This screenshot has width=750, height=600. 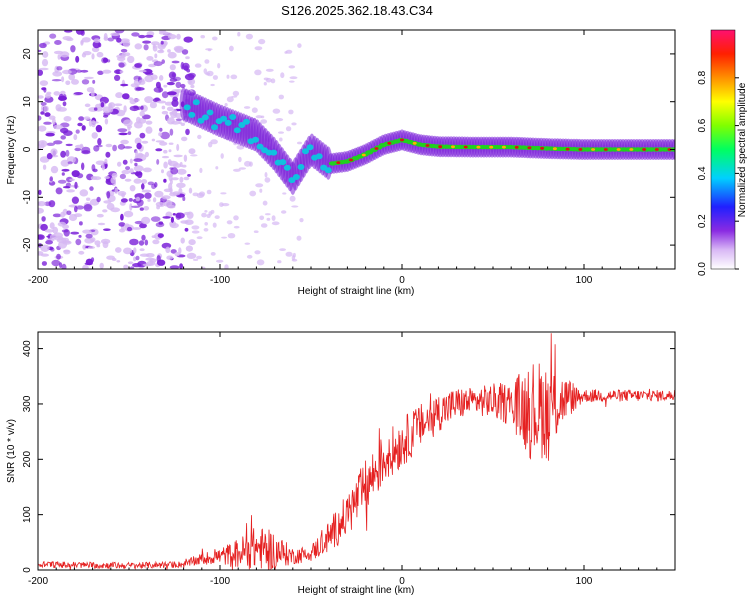 I want to click on x-tick-label: 0, so click(x=402, y=280).